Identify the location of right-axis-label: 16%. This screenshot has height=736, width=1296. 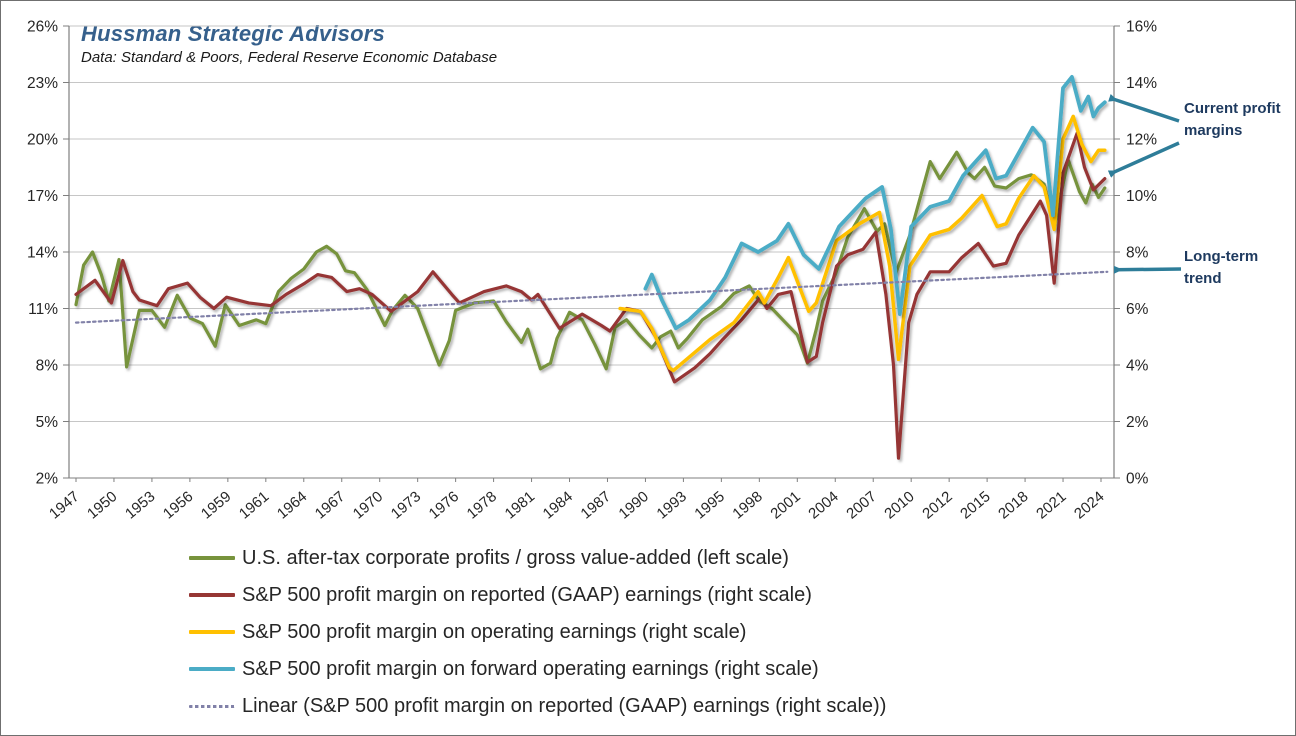
(1141, 27).